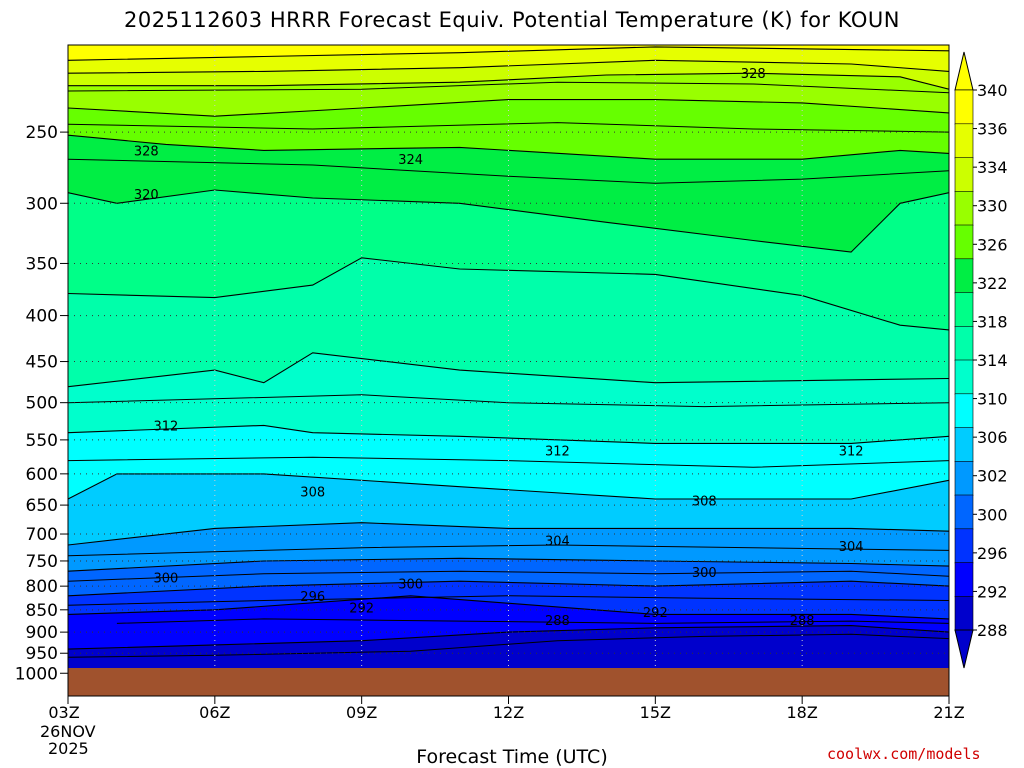 The width and height of the screenshot is (1024, 768). Describe the element at coordinates (557, 621) in the screenshot. I see `contour-label-17: 288` at that location.